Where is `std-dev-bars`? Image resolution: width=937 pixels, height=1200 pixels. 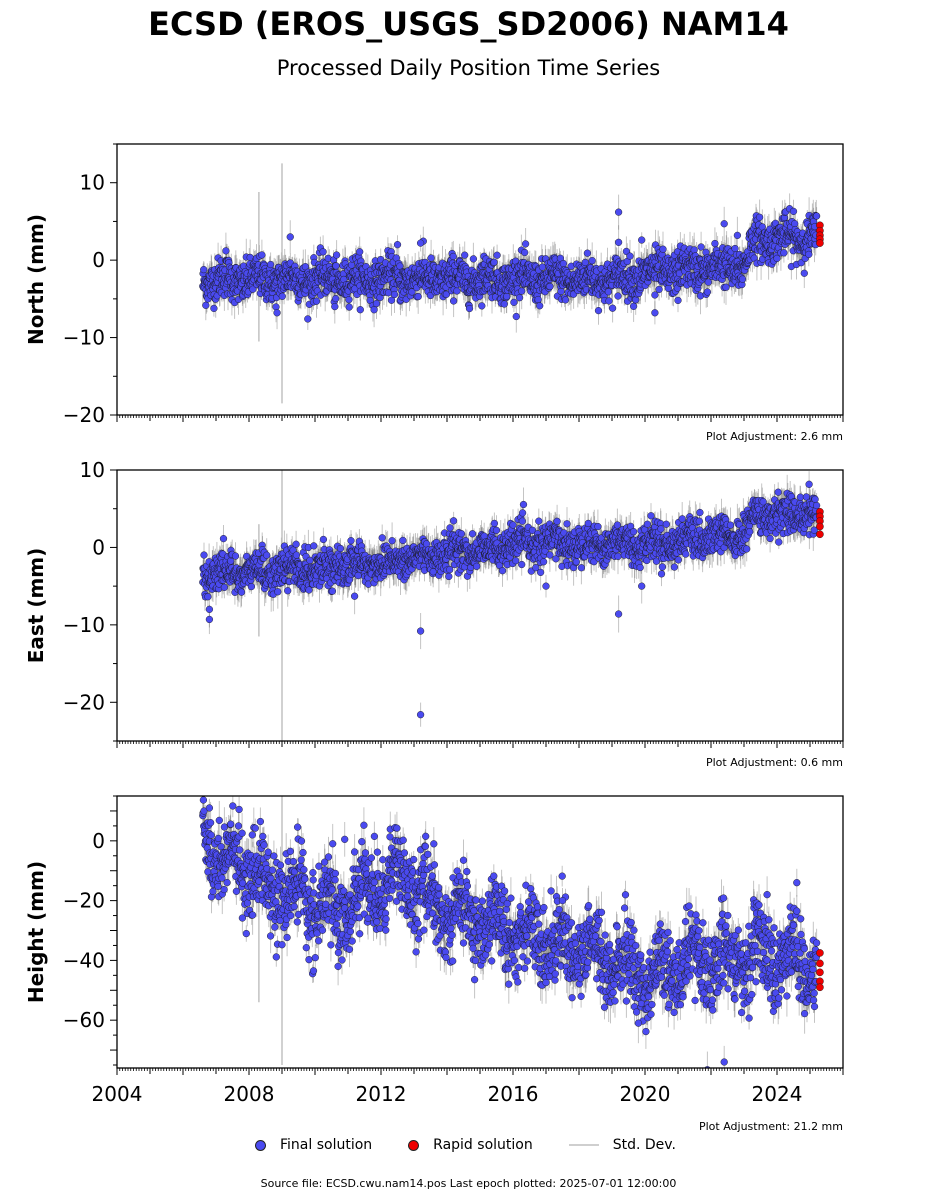
std-dev-bars is located at coordinates (510, 599).